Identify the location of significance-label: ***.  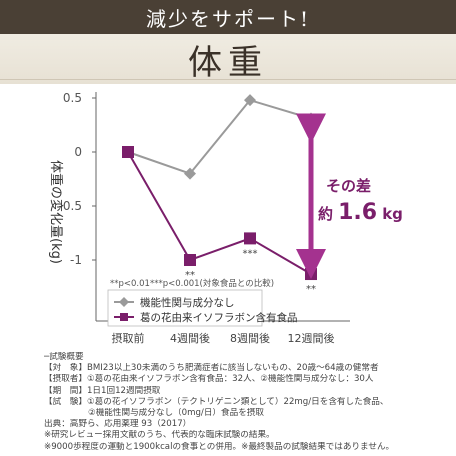
(250, 253).